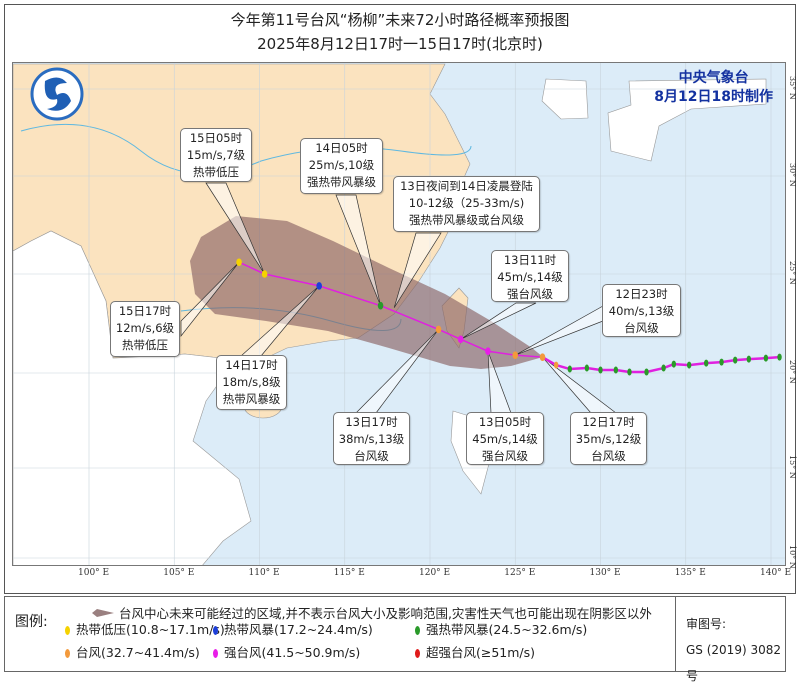 The image size is (800, 689). What do you see at coordinates (466, 186) in the screenshot?
I see `landfall-time: 13日夜间到14日凌晨登陆` at bounding box center [466, 186].